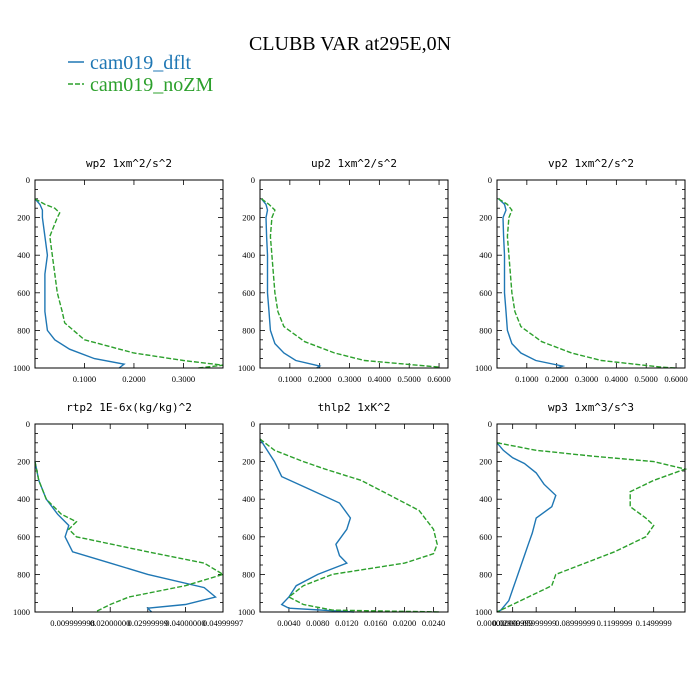 The height and width of the screenshot is (700, 700). Describe the element at coordinates (185, 623) in the screenshot. I see `x-tick-label: 0.04000000` at that location.